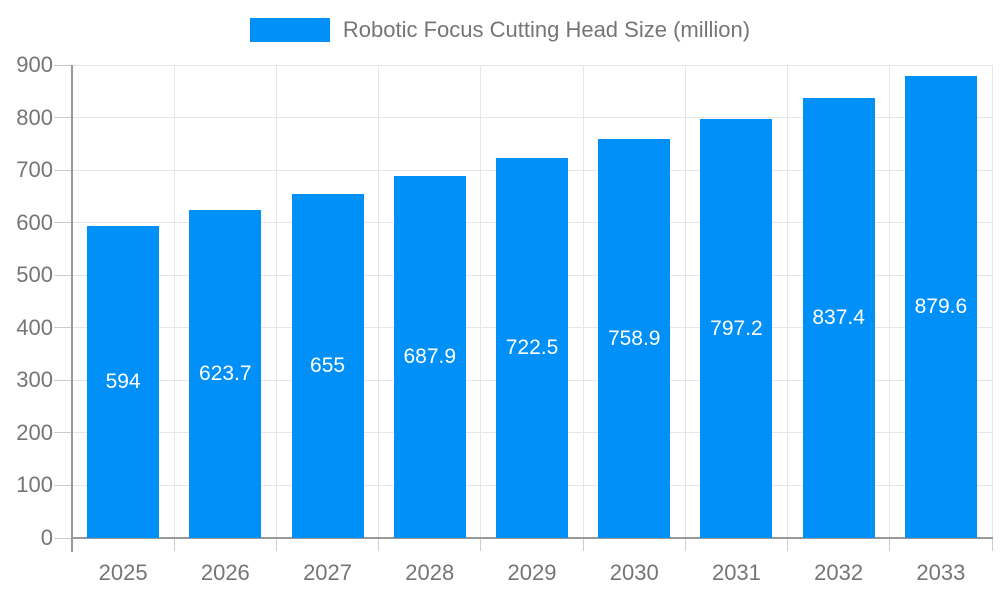 The width and height of the screenshot is (1000, 600). What do you see at coordinates (532, 572) in the screenshot?
I see `x-axis-label: 2029` at bounding box center [532, 572].